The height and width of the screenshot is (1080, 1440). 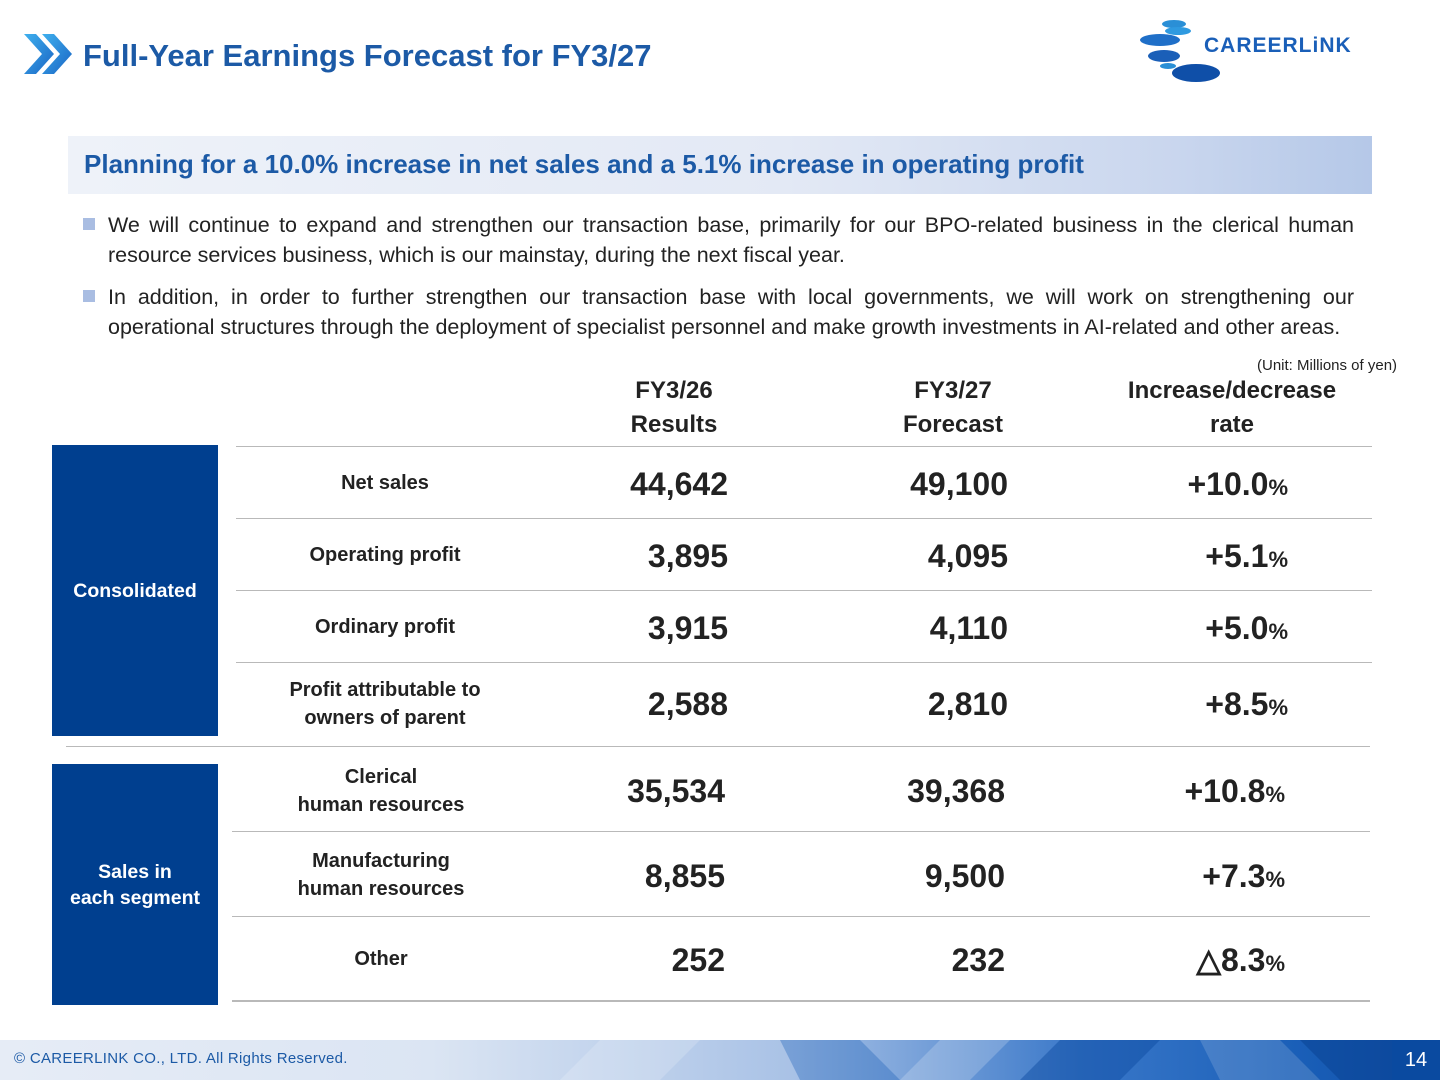 I want to click on value-ordinary-profit-fy27: 4,110, so click(x=968, y=628).